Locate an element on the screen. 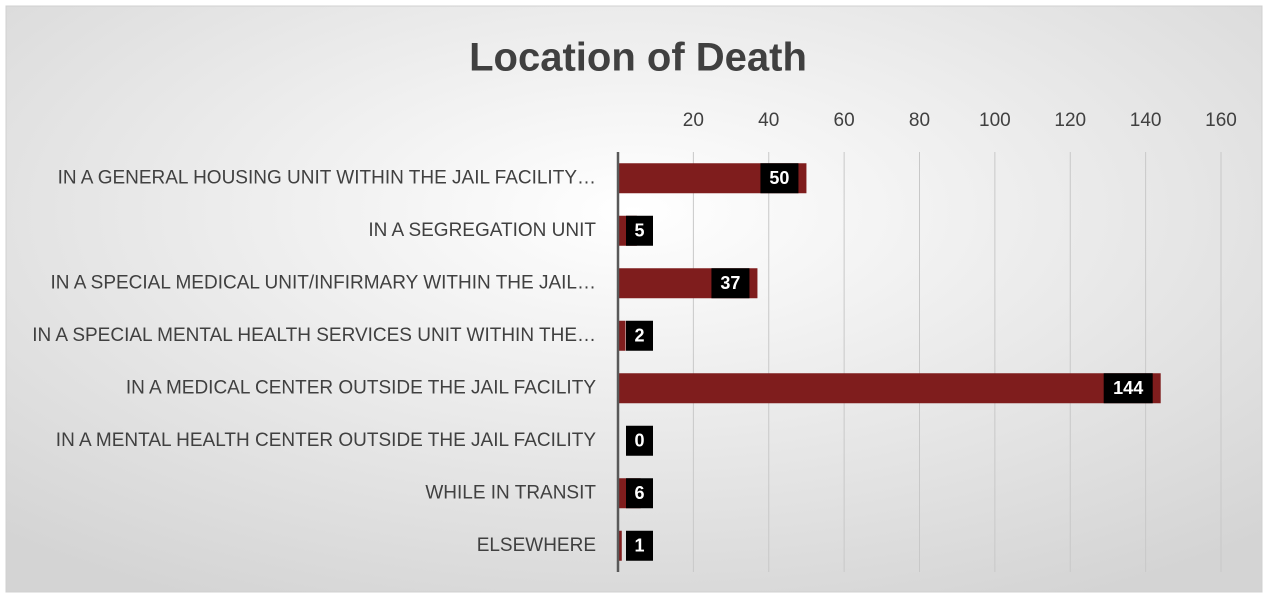 This screenshot has height=597, width=1268. value-label: 5 is located at coordinates (639, 231).